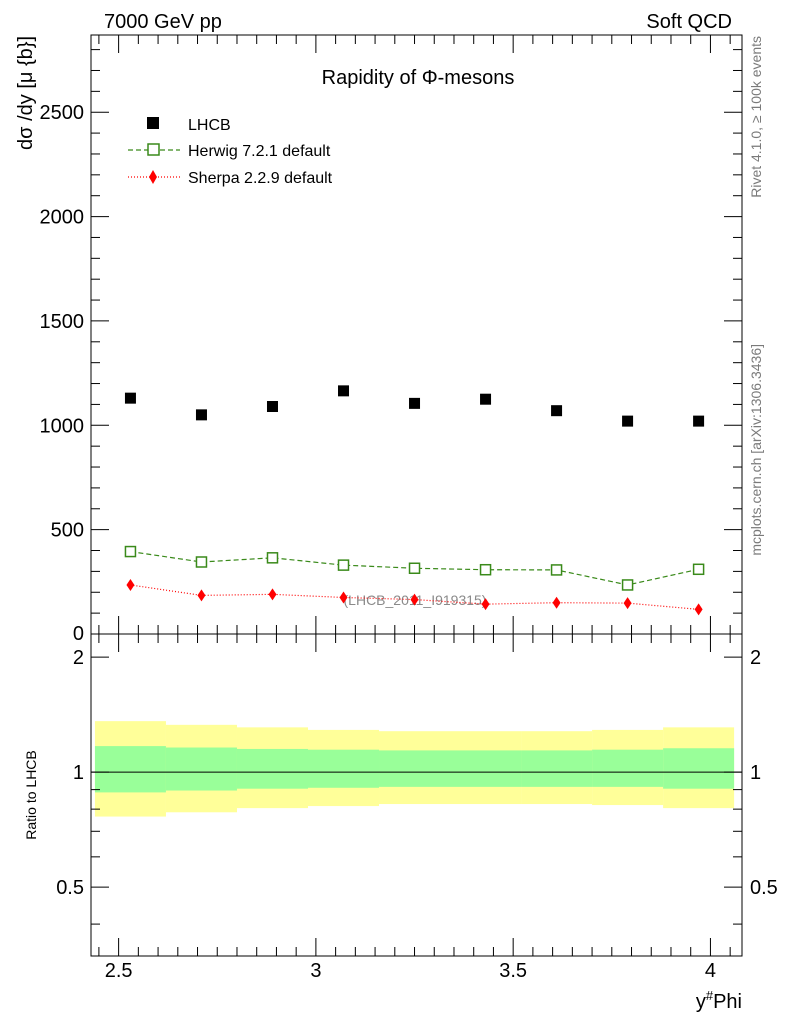  I want to click on ratio-bands, so click(416, 769).